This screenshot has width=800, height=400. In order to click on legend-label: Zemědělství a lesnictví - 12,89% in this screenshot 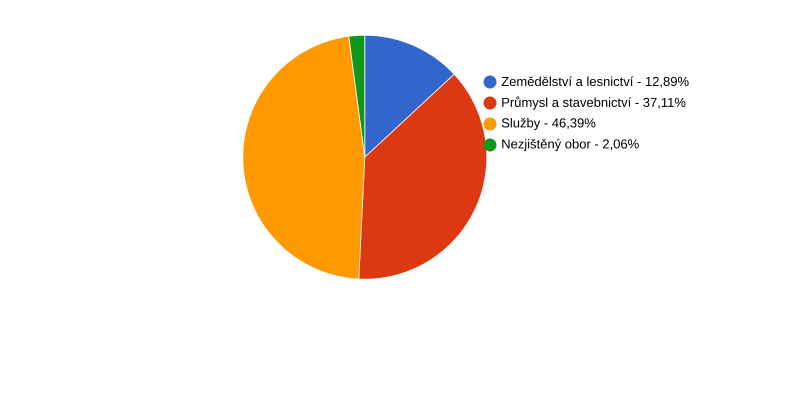, I will do `click(595, 82)`.